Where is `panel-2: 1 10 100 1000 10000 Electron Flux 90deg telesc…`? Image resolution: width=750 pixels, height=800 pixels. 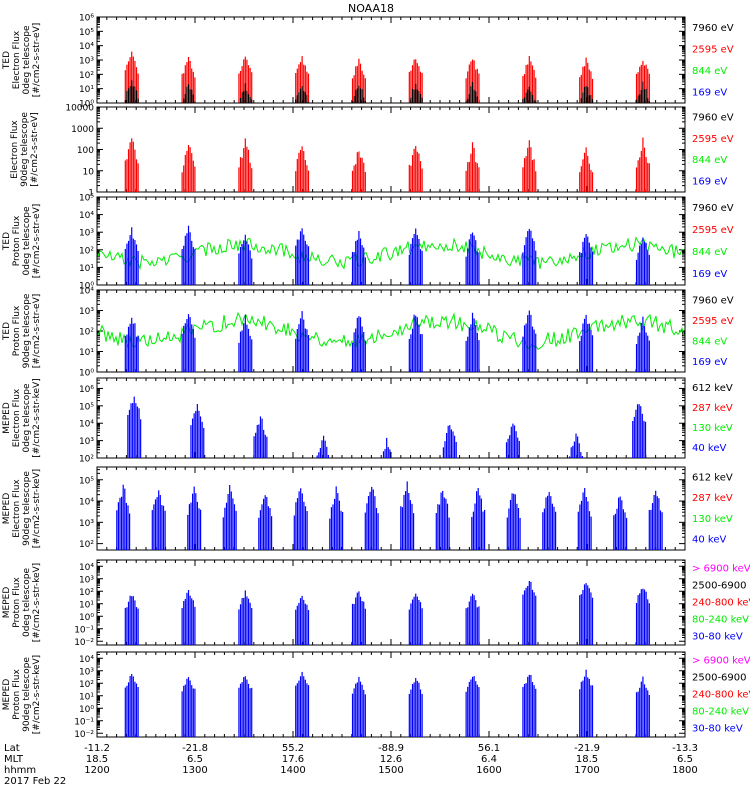
panel-2: 1 10 100 1000 10000 Electron Flux 90deg telesc… is located at coordinates (372, 151).